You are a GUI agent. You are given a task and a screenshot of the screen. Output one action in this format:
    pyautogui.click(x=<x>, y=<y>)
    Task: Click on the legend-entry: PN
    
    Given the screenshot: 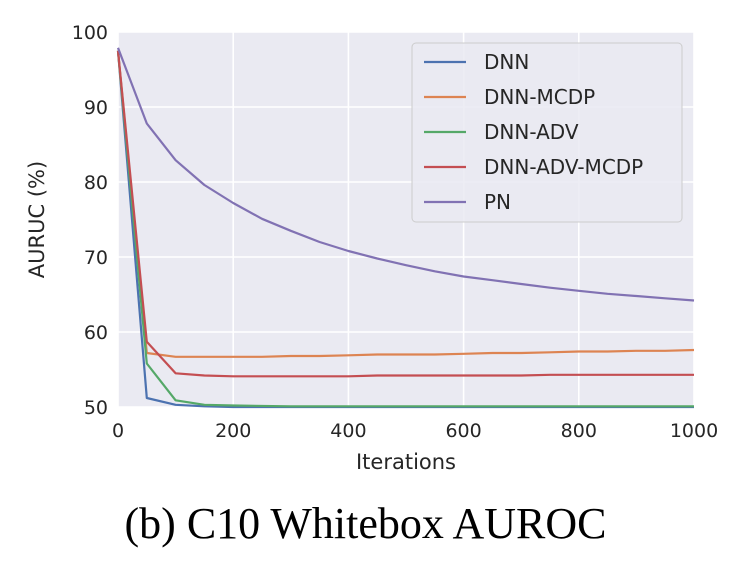 What is the action you would take?
    pyautogui.click(x=497, y=202)
    